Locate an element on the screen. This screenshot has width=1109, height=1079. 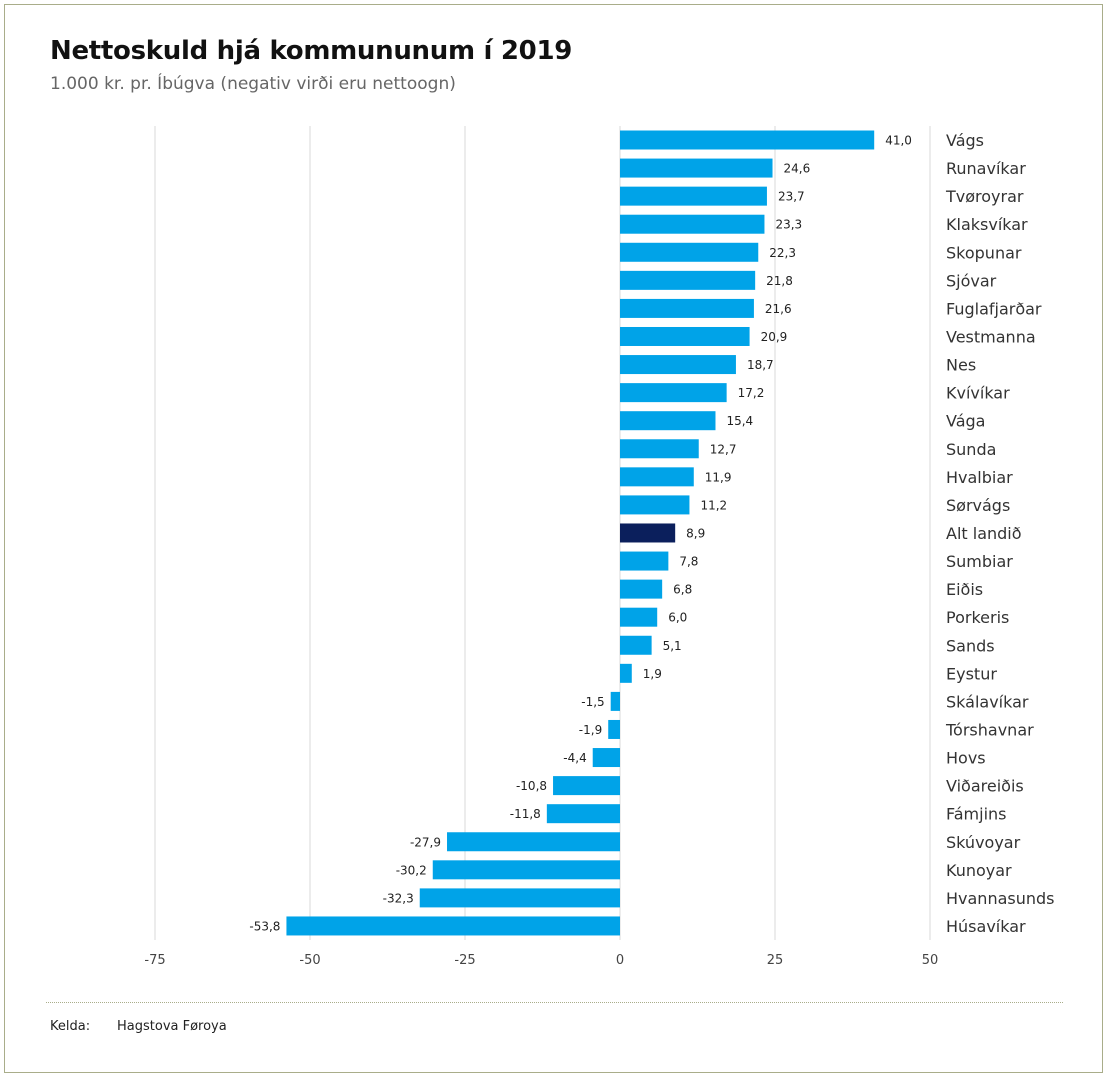
x-tick-label: -25 is located at coordinates (464, 960).